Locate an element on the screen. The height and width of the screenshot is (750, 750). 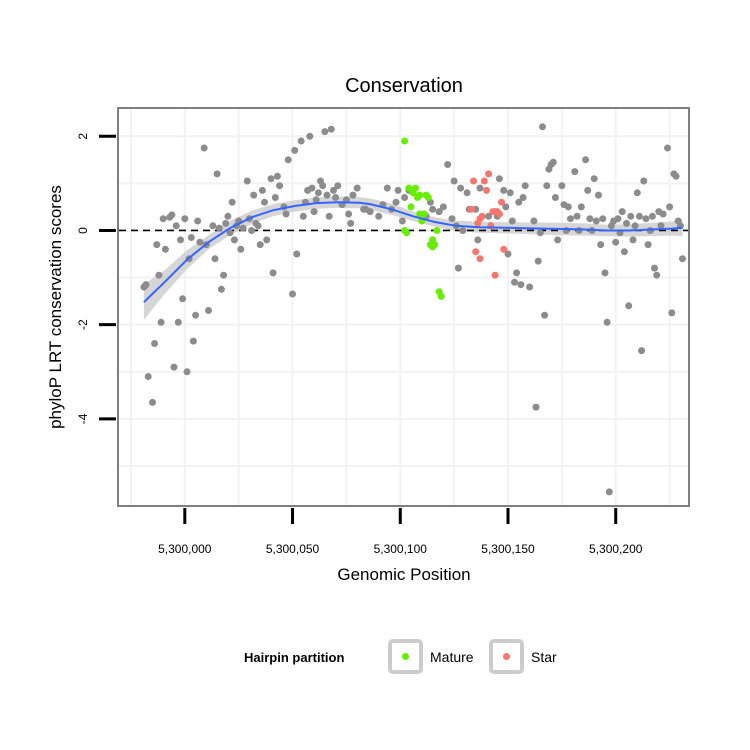
series-mature is located at coordinates (423, 218).